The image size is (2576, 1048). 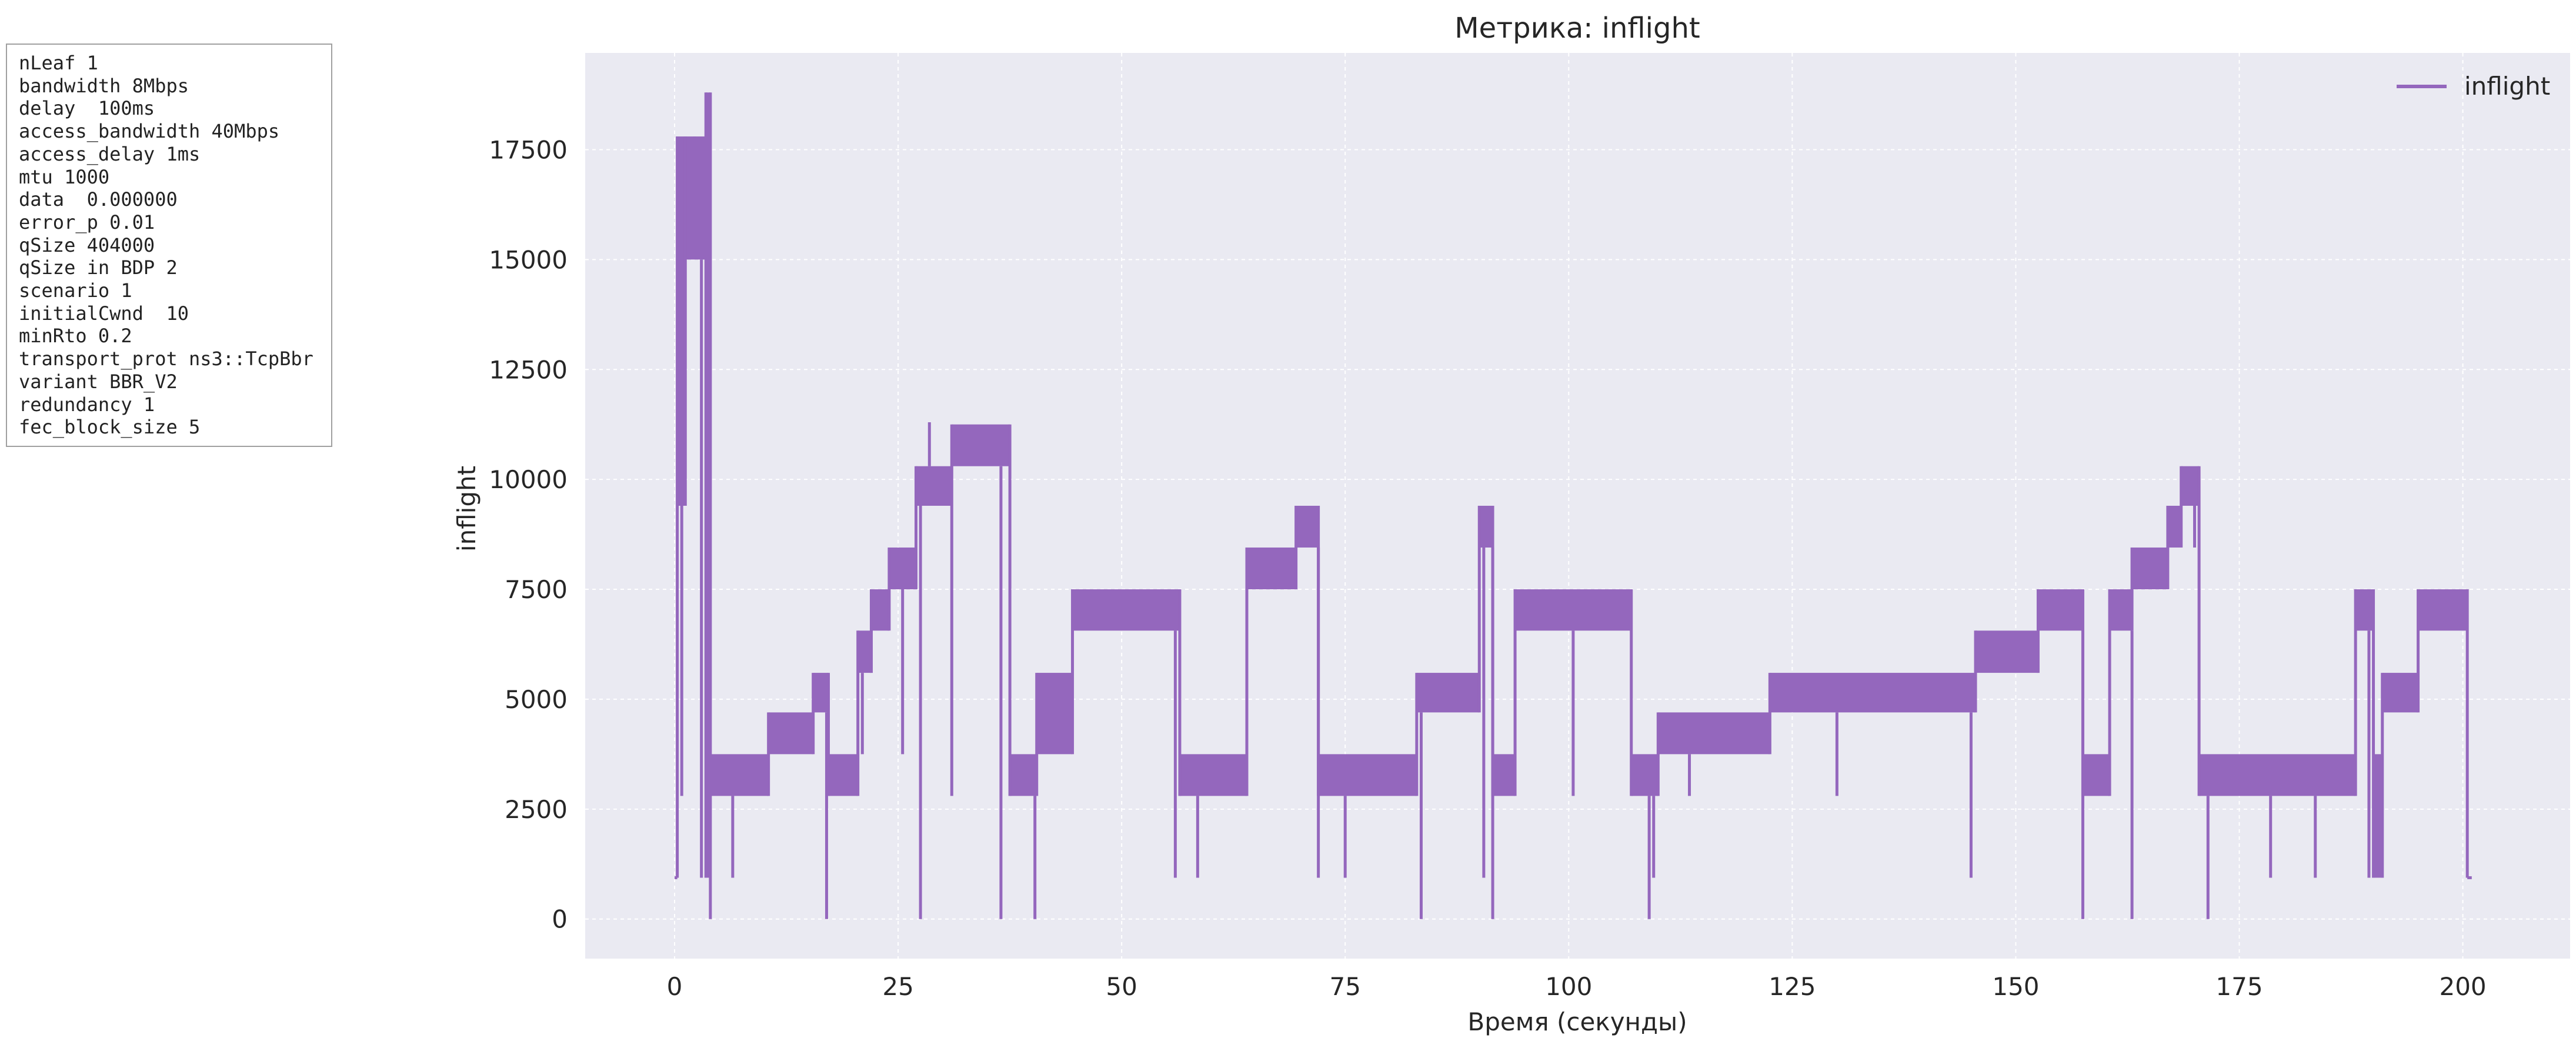 I want to click on x-axis-label: Время (секунды), so click(x=1577, y=1021).